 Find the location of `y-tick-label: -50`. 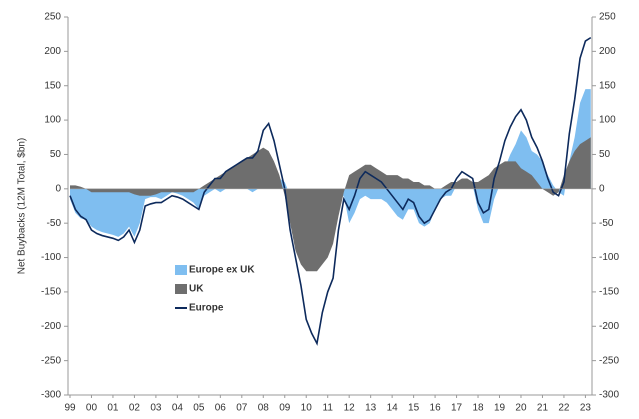

y-tick-label: -50 is located at coordinates (54, 223).